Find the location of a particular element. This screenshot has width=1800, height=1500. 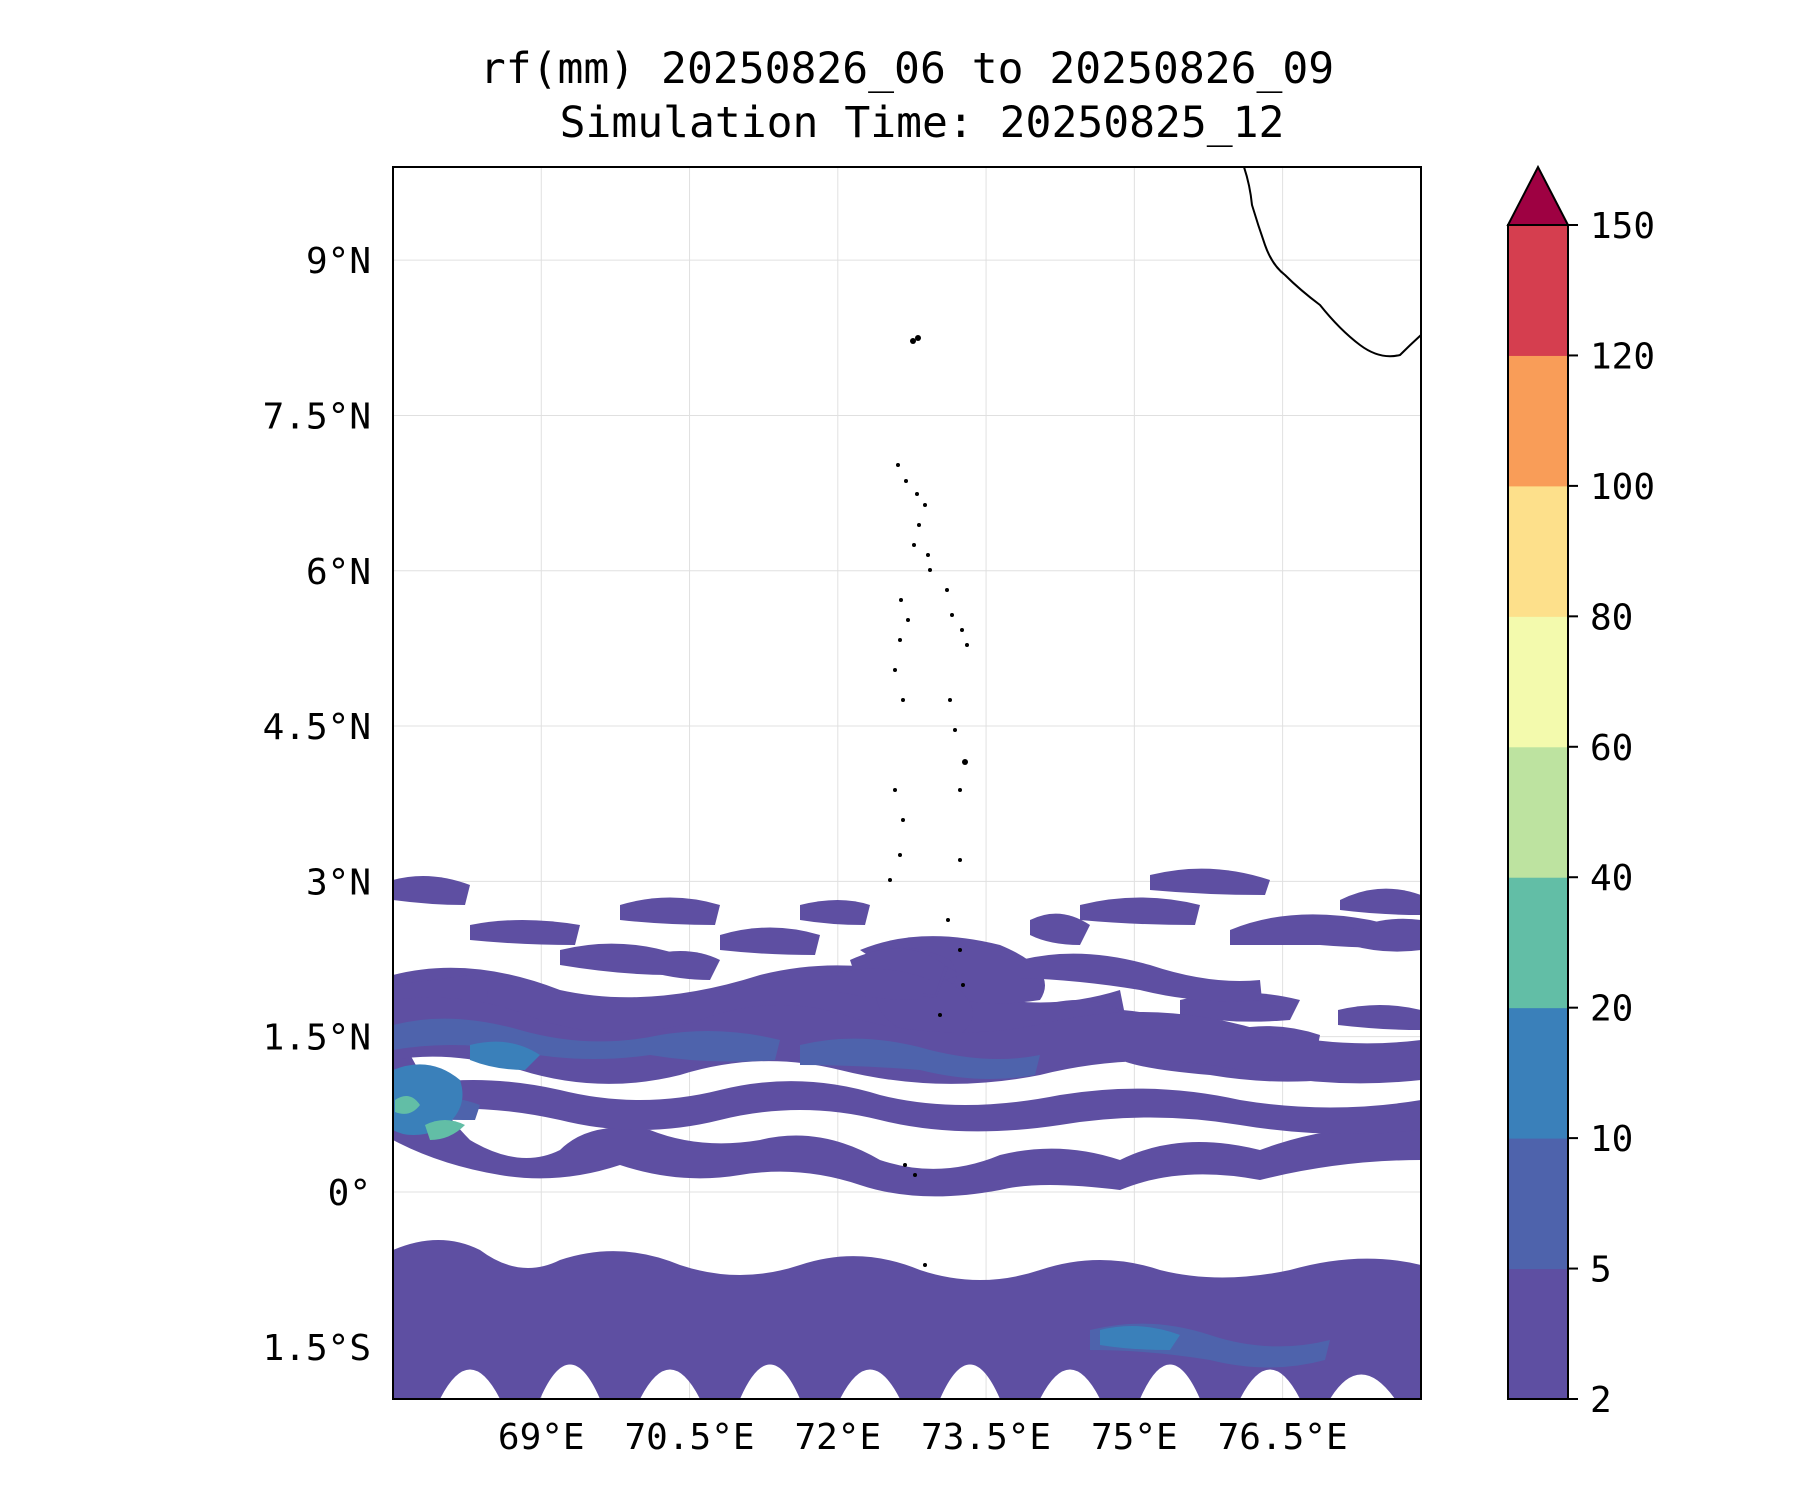

colorbar-bands is located at coordinates (1538, 812).